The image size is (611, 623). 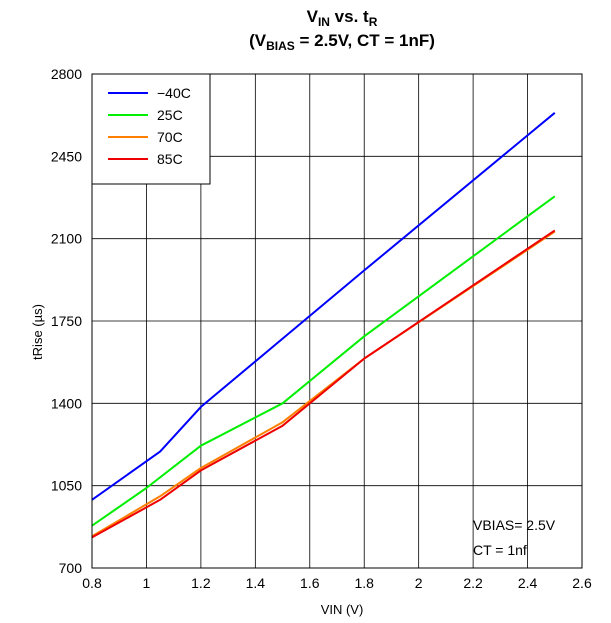 I want to click on x-tick-label: 1, so click(x=147, y=583).